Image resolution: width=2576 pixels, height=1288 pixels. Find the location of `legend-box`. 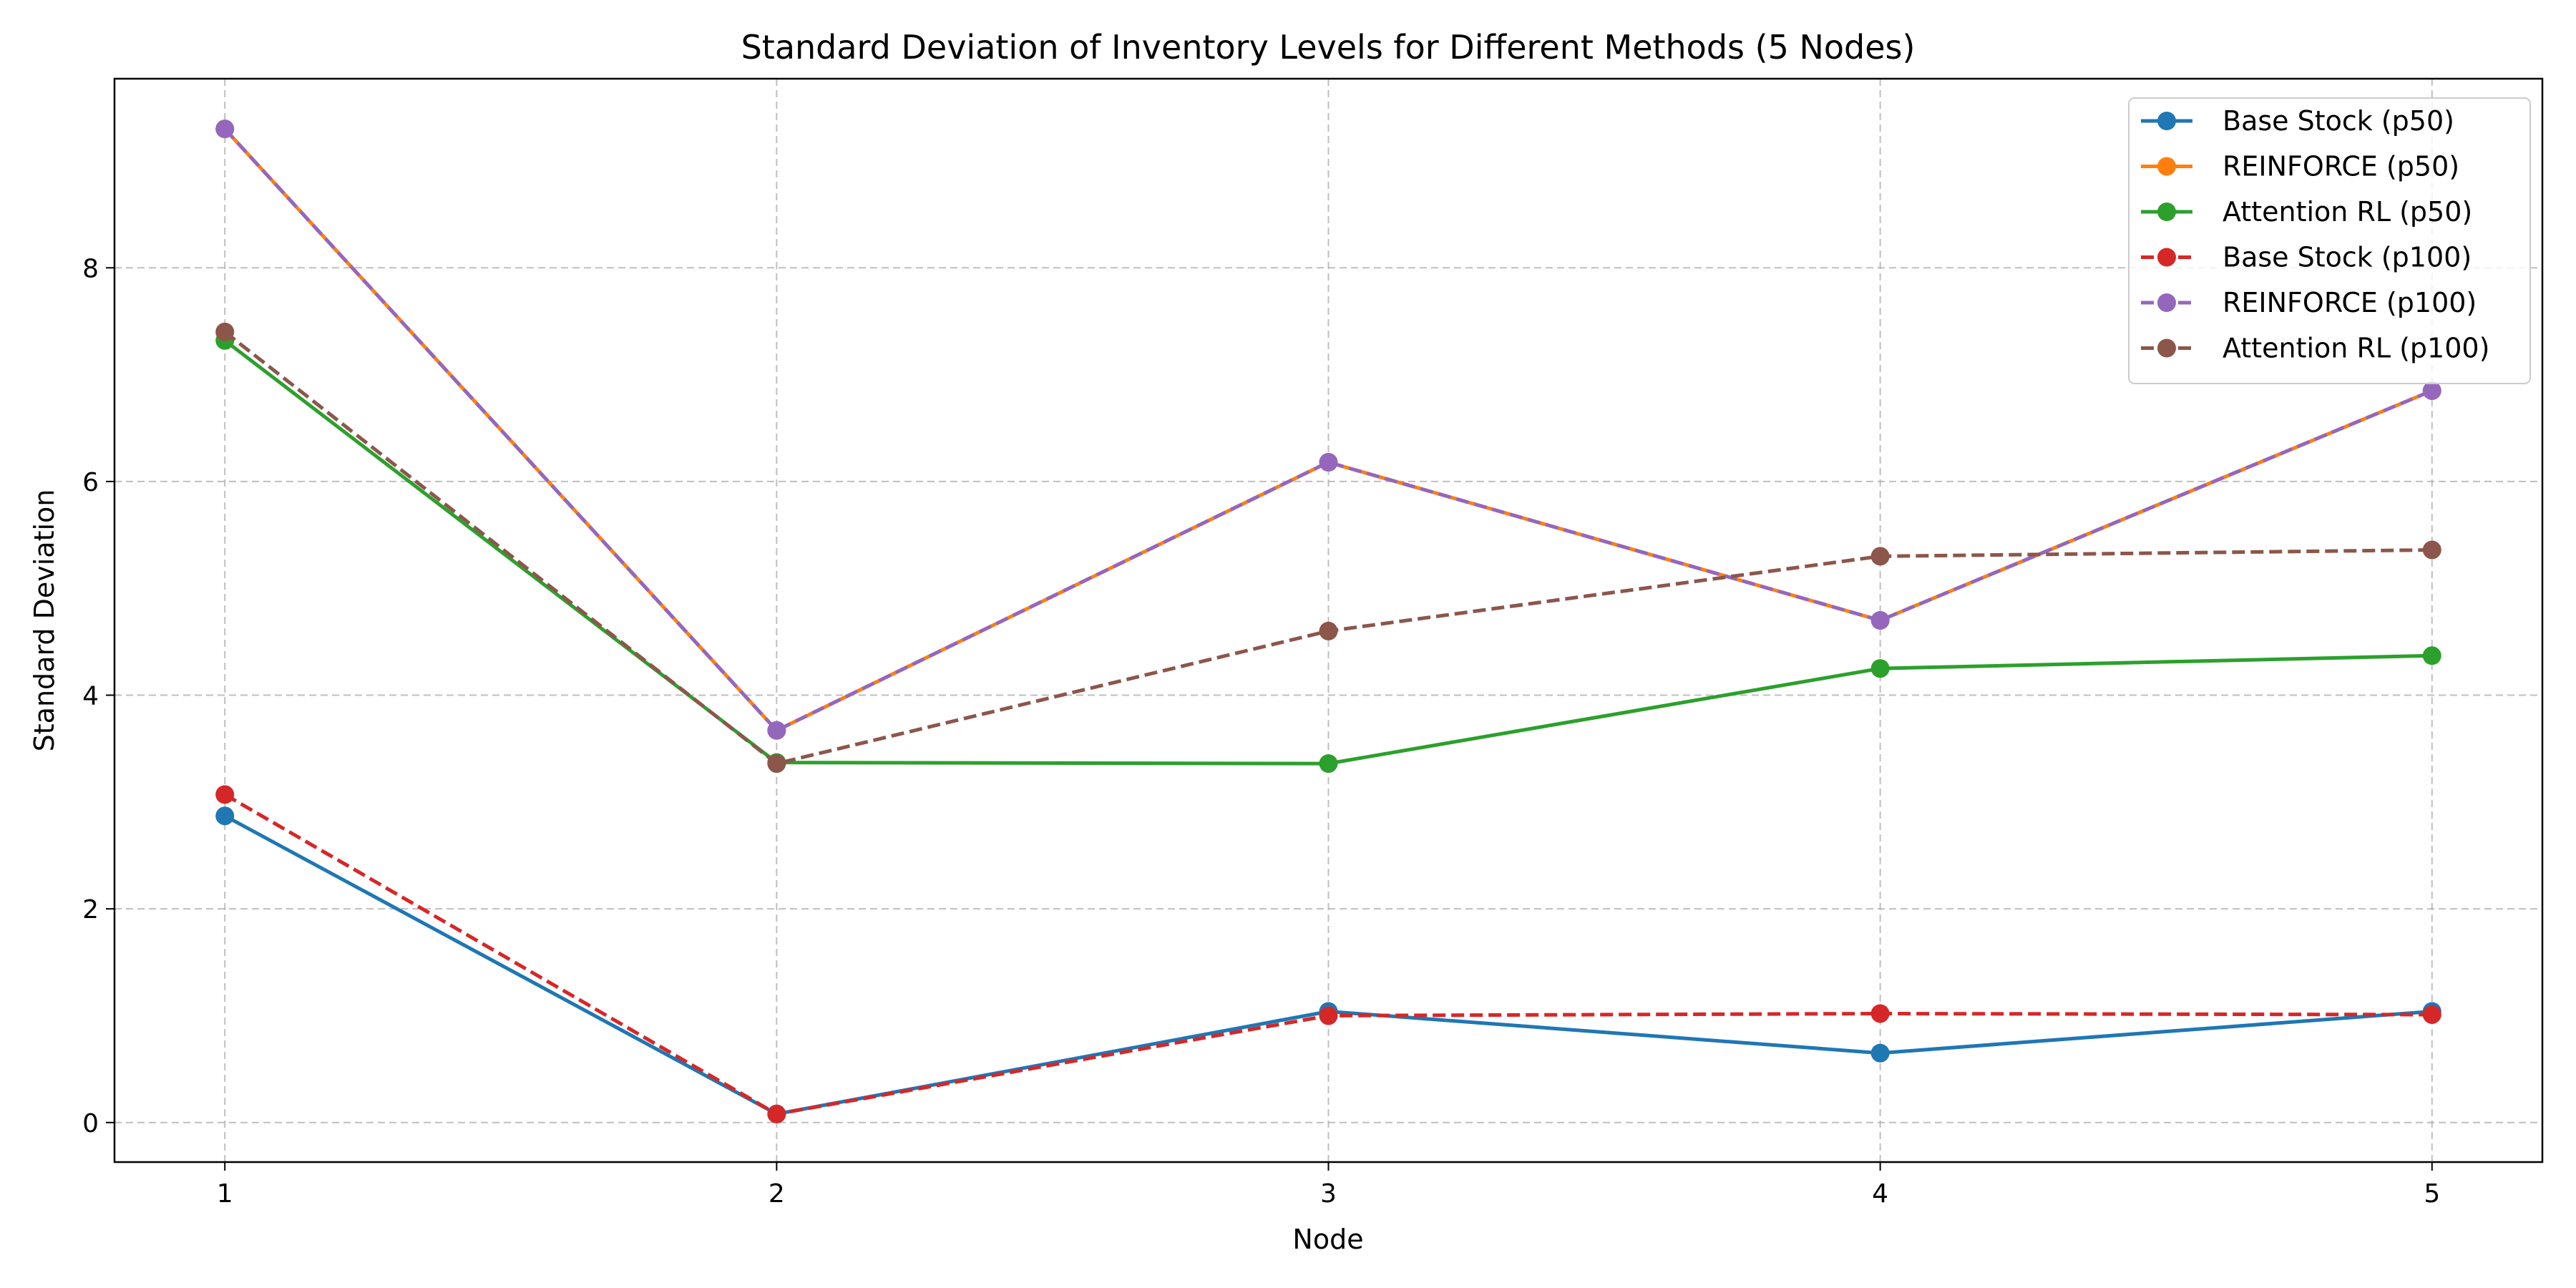

legend-box is located at coordinates (2329, 240).